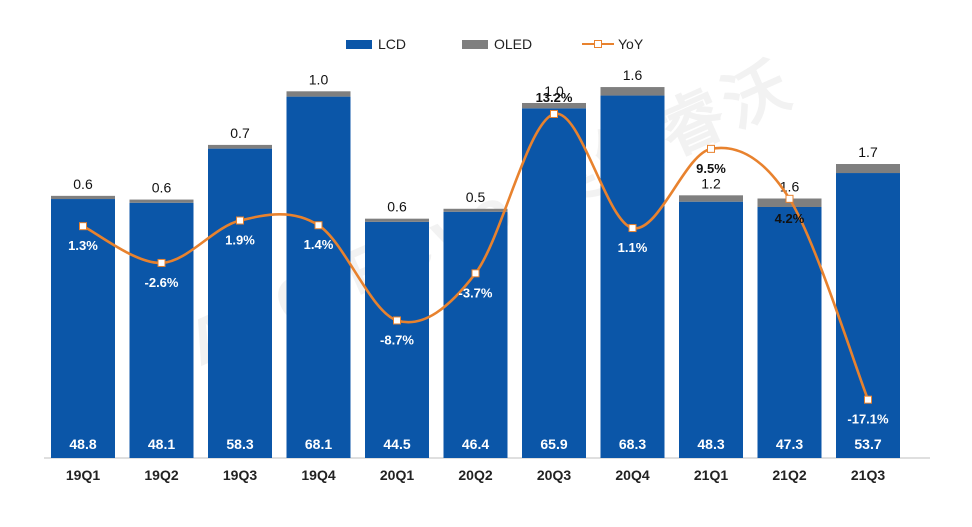 The image size is (972, 527). I want to click on yoy-label-20Q1: -8.7%, so click(397, 339).